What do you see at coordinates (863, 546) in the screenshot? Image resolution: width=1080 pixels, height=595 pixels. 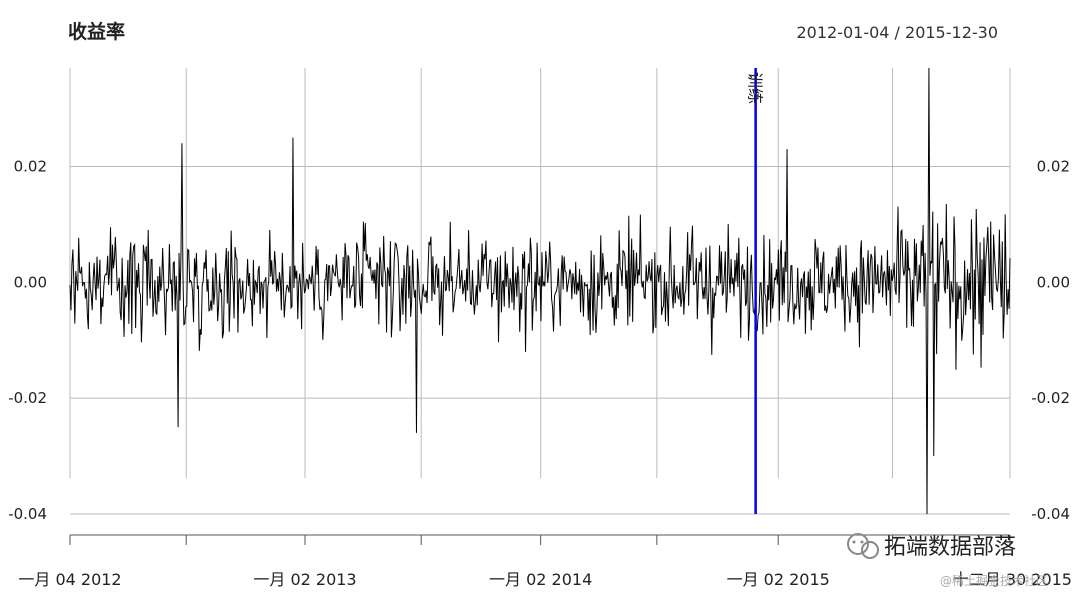 I see `wechat-icon` at bounding box center [863, 546].